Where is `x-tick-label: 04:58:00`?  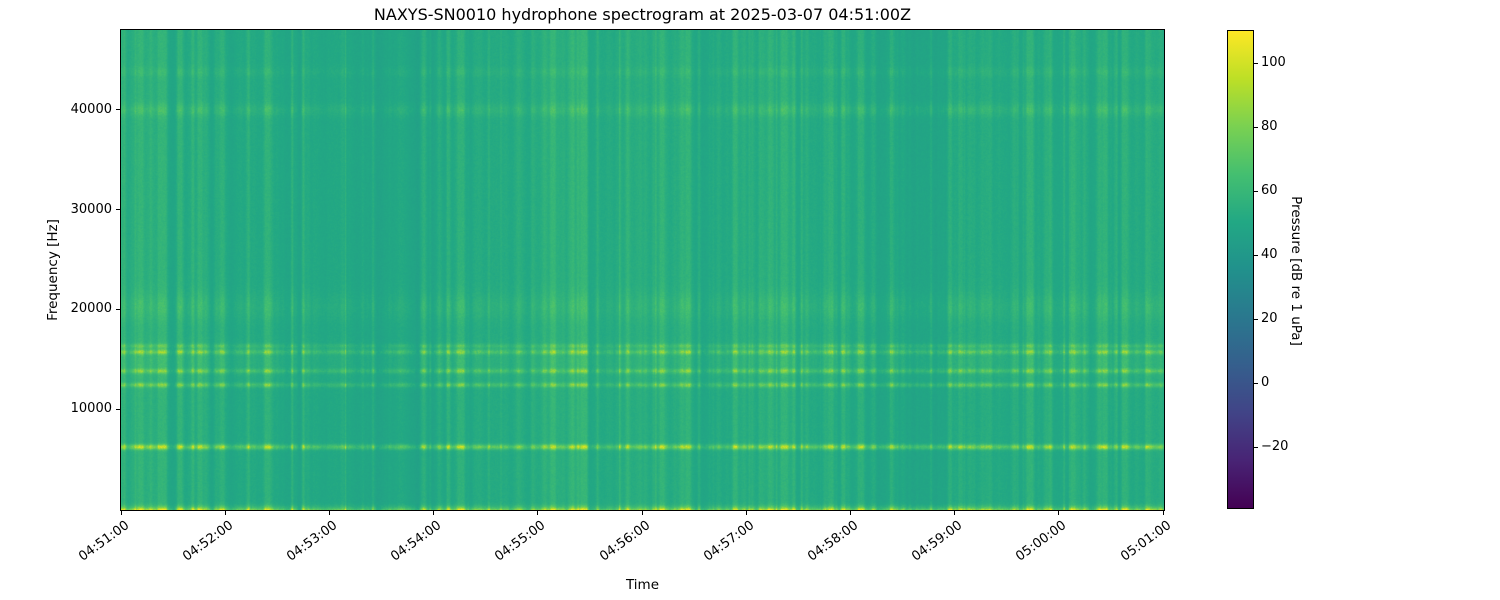 x-tick-label: 04:58:00 is located at coordinates (833, 541).